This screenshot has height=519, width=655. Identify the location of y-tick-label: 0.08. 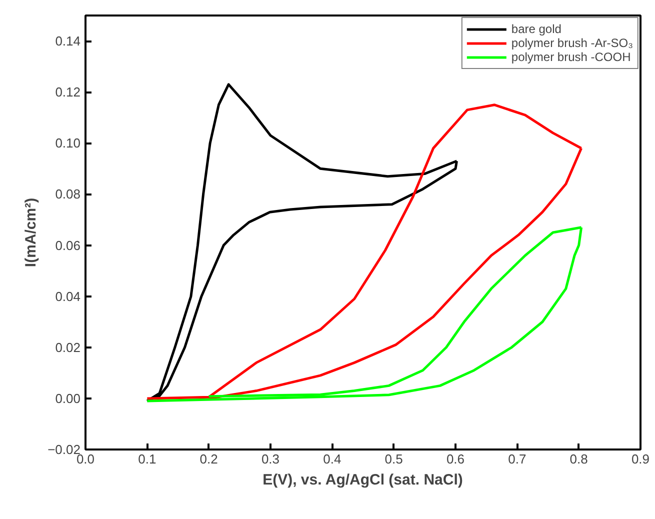
(68, 194).